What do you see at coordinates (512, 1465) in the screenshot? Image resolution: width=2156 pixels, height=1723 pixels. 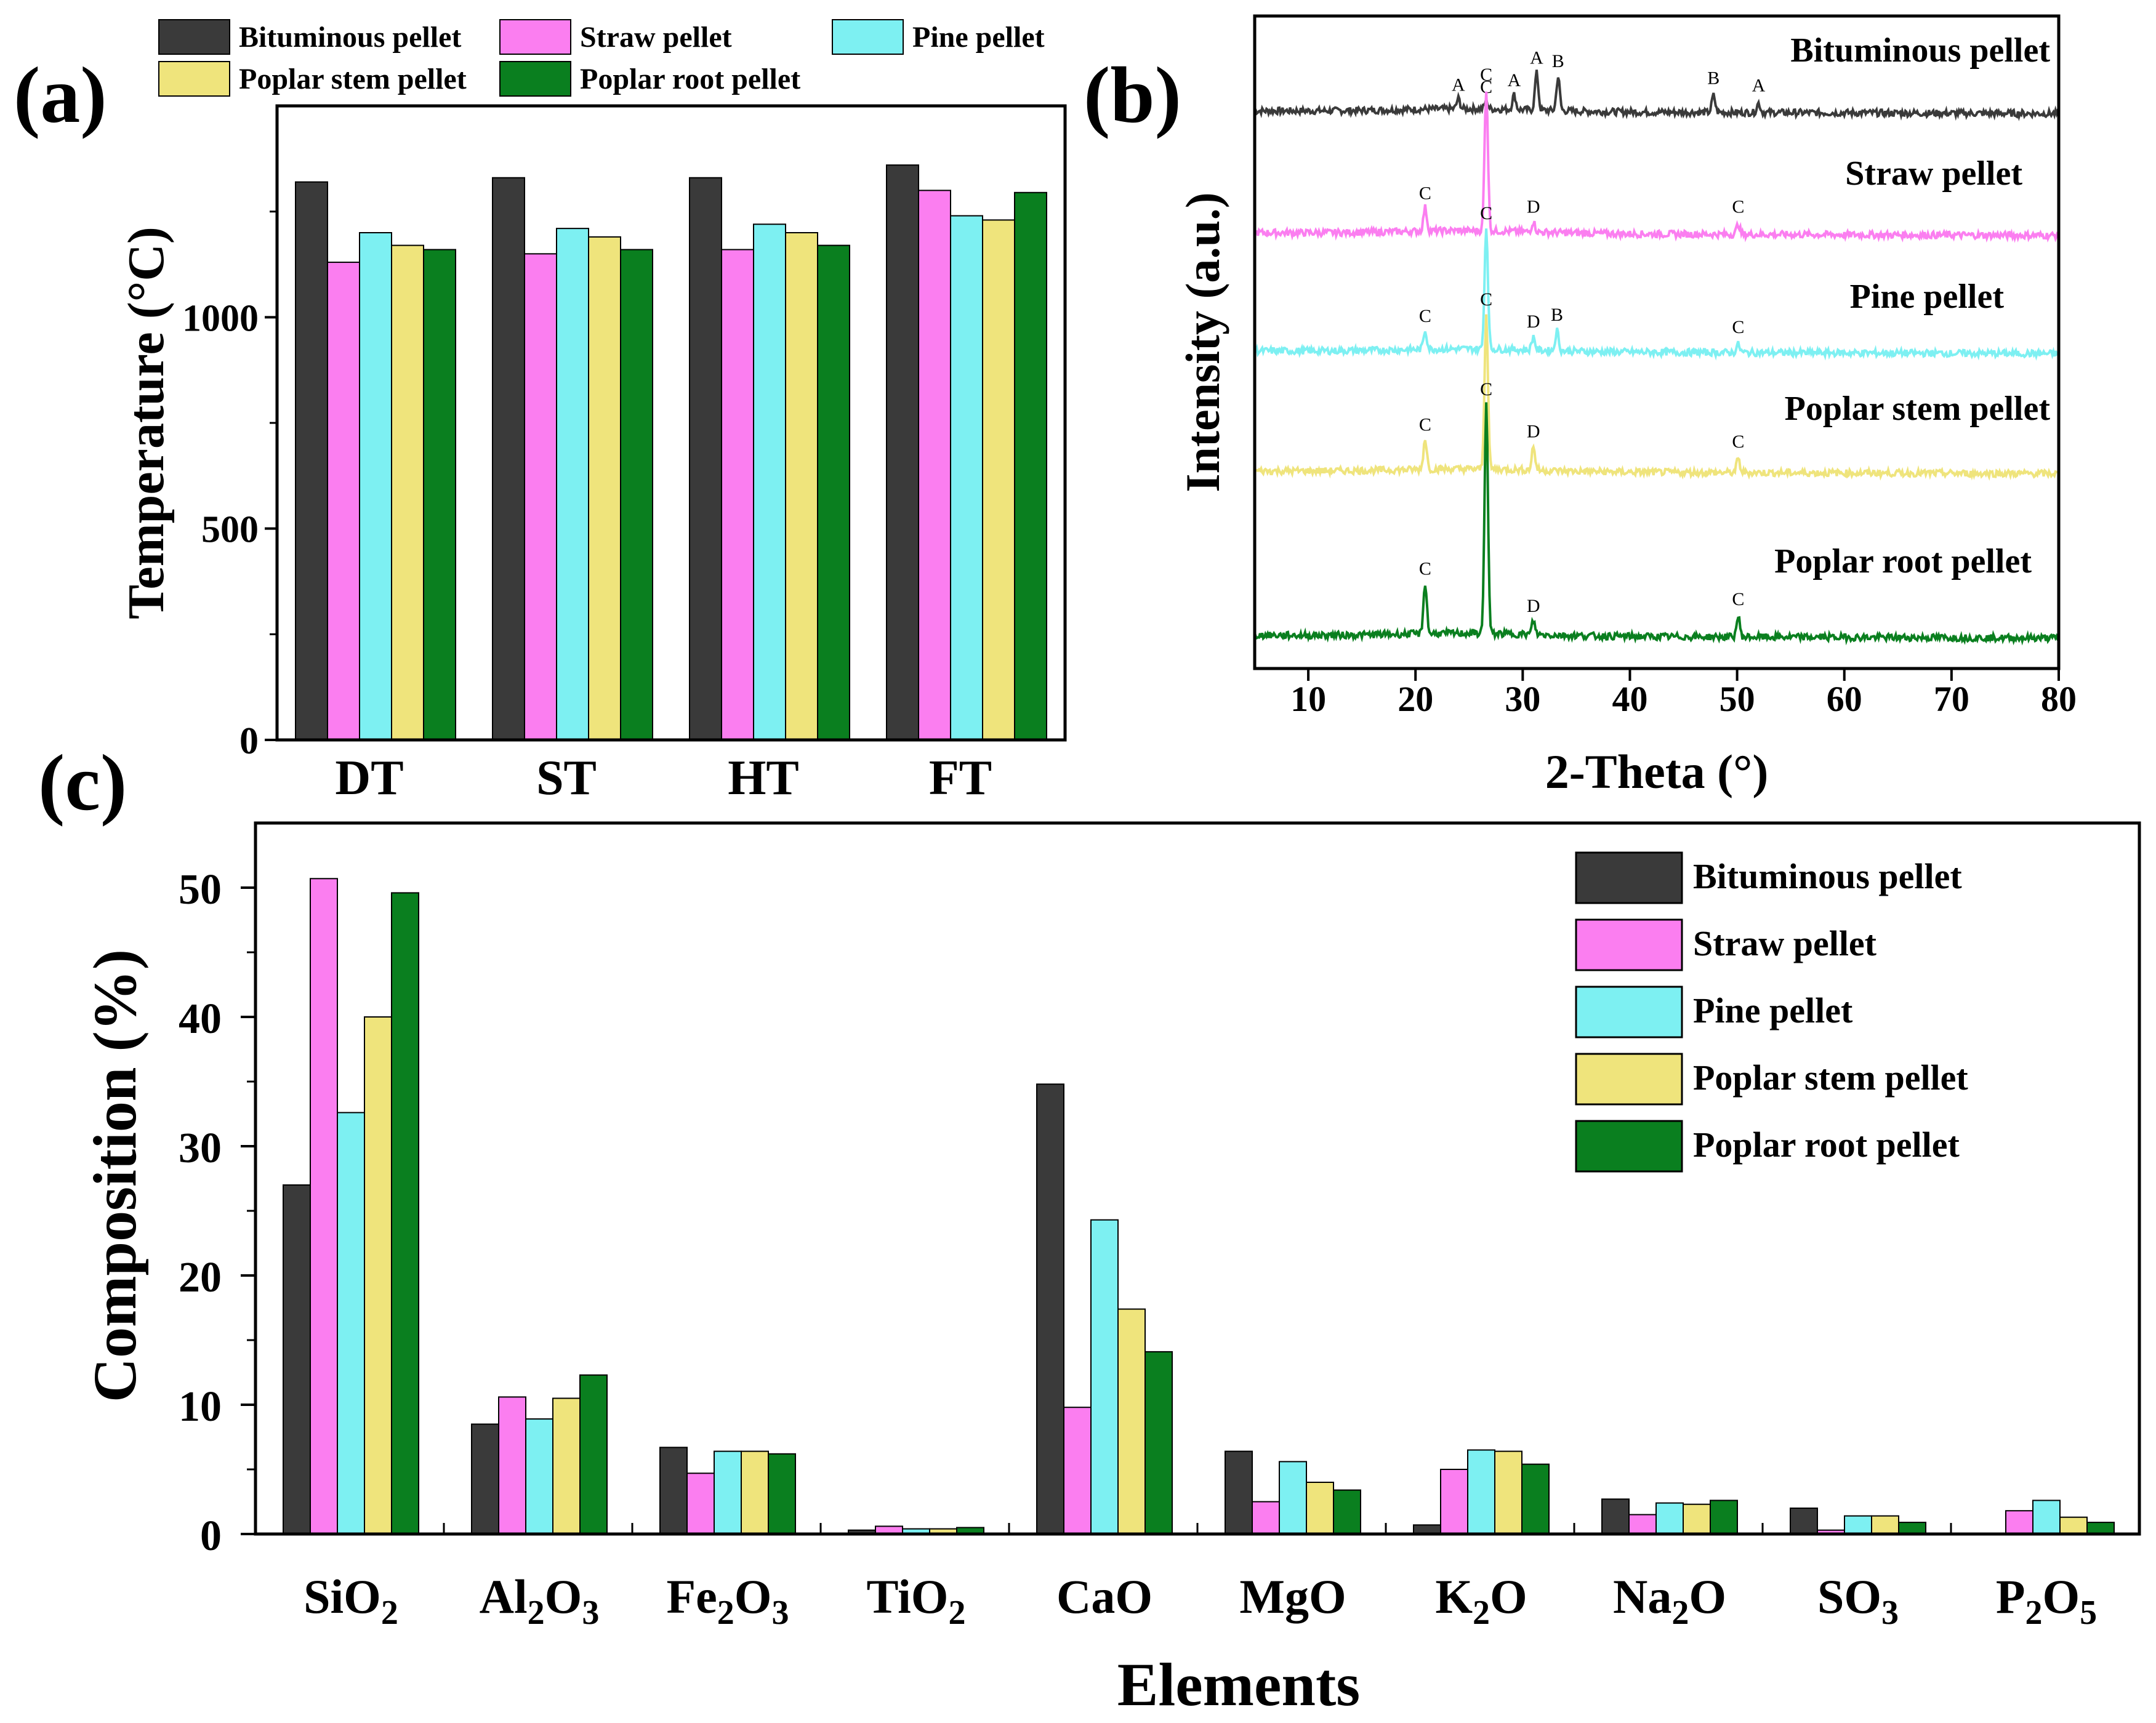 I see `c-bar-al2o3-straw-pellet` at bounding box center [512, 1465].